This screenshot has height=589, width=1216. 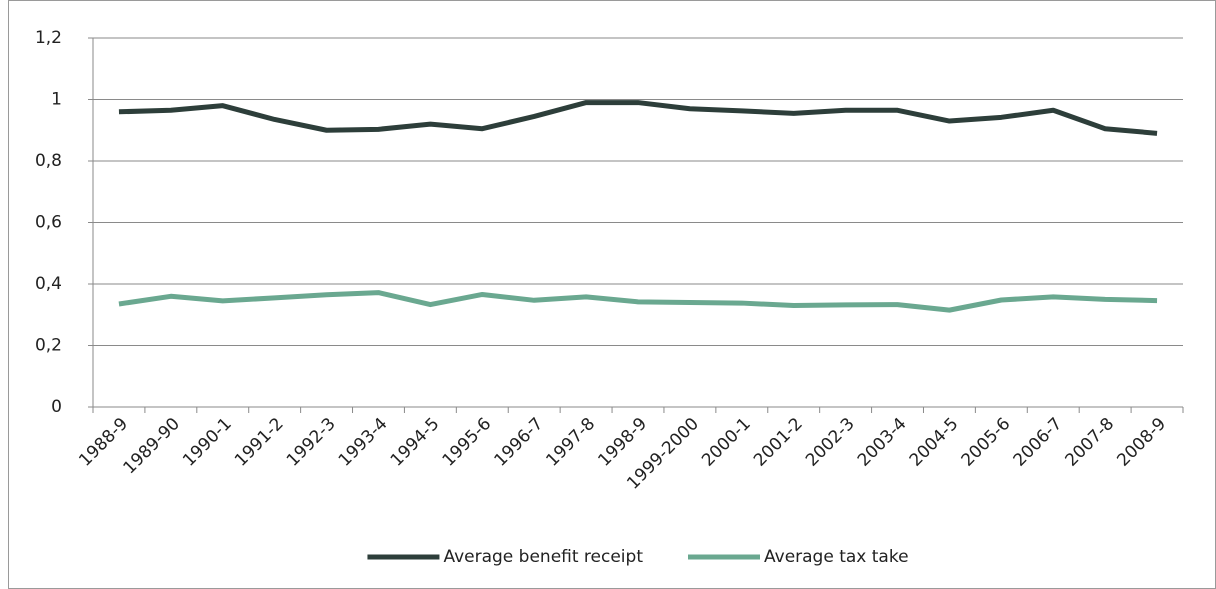 I want to click on legend-label: Average benefit receipt, so click(x=543, y=557).